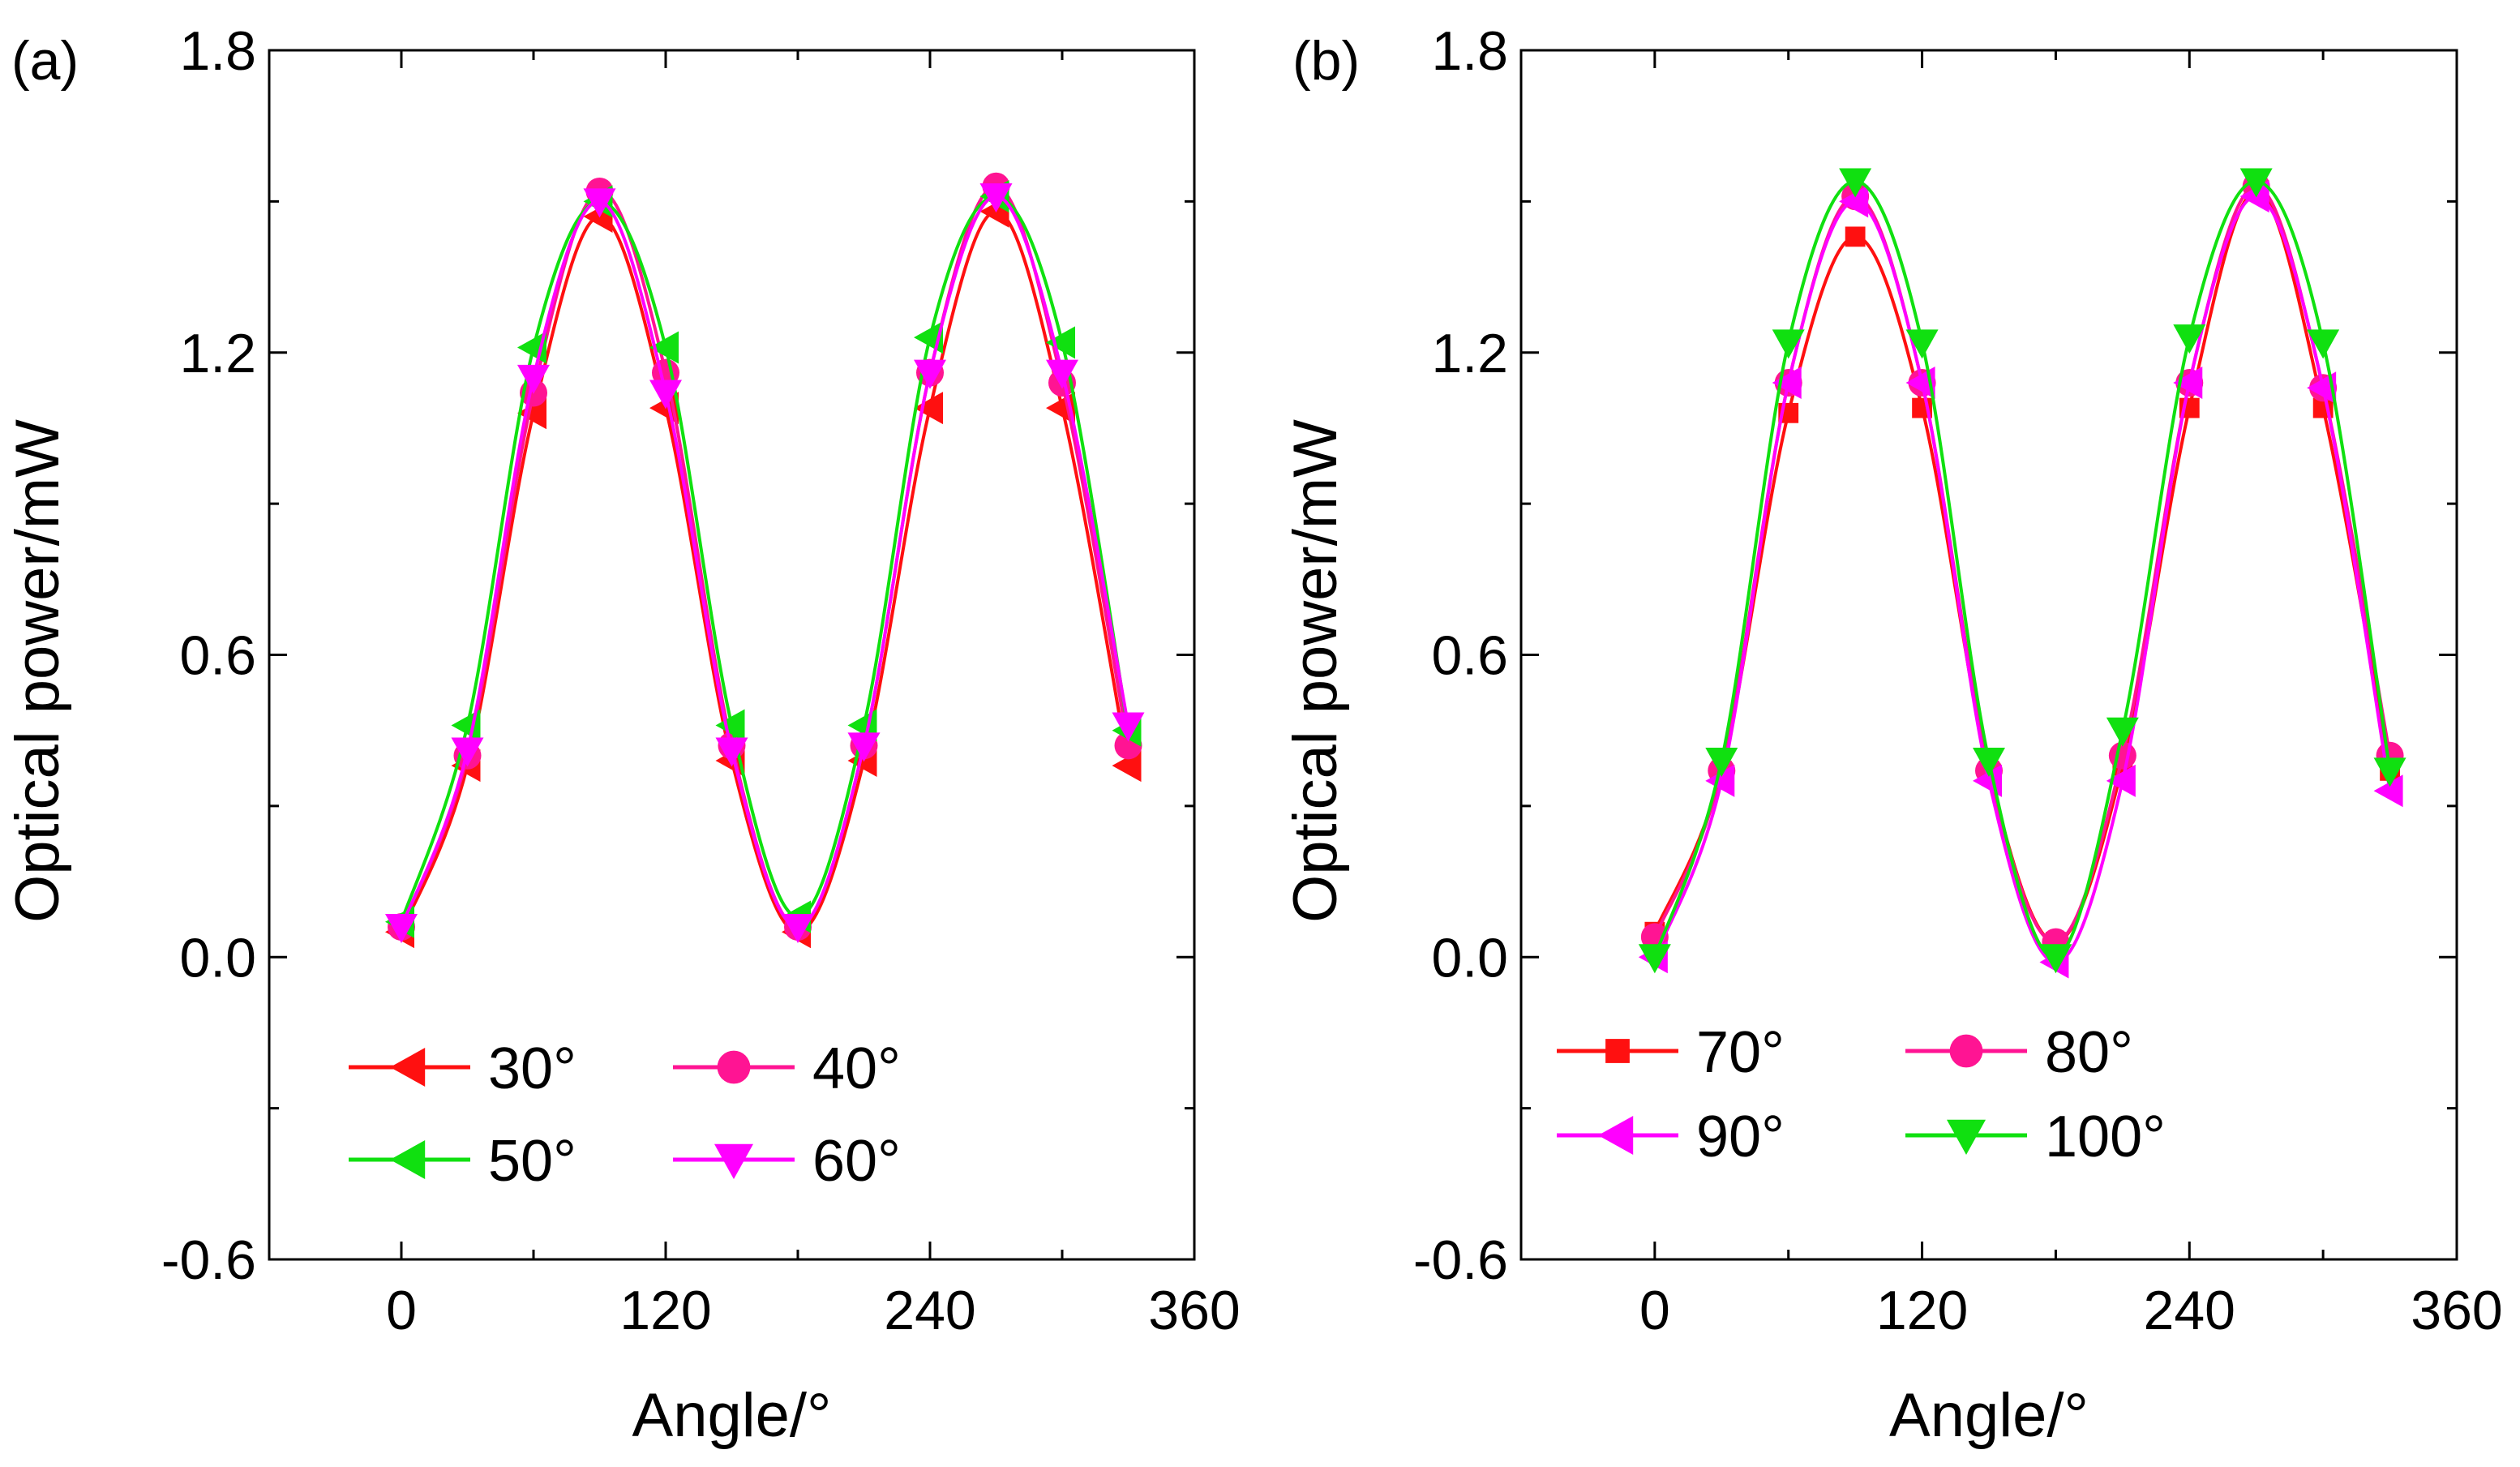 The height and width of the screenshot is (1467, 2520). Describe the element at coordinates (2019, 1052) in the screenshot. I see `legend-item: 80°` at that location.